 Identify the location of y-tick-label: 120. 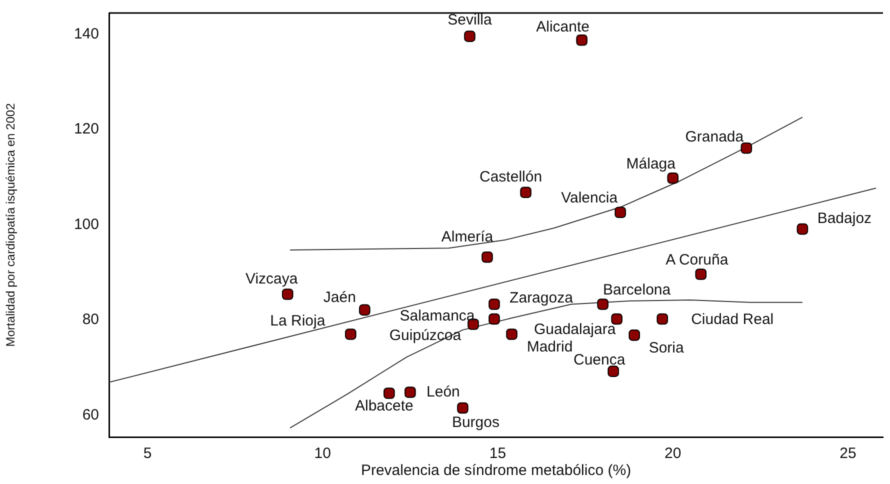
(86, 129).